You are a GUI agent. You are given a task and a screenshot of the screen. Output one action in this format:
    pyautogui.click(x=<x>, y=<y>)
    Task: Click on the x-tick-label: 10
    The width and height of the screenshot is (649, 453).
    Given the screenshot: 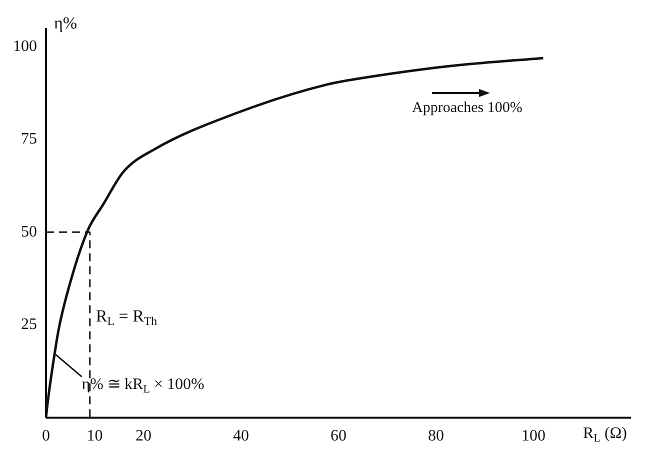 What is the action you would take?
    pyautogui.click(x=94, y=436)
    